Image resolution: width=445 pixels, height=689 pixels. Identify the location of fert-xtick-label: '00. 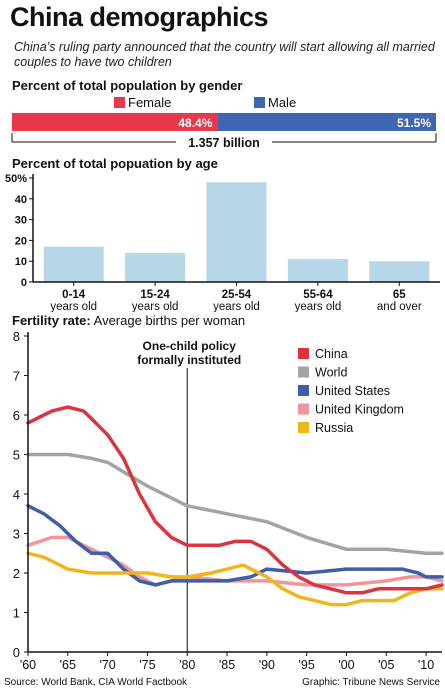
(346, 665).